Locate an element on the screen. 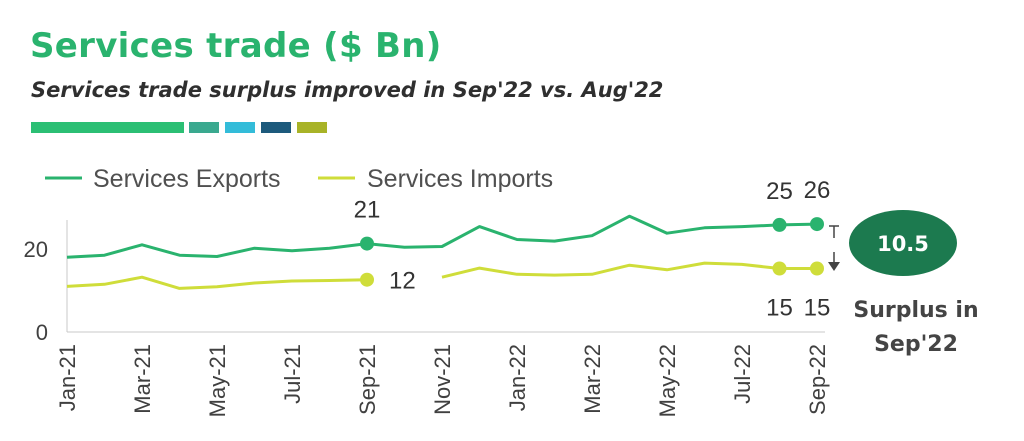 The width and height of the screenshot is (1024, 441). surplus-value: 10.5 is located at coordinates (903, 244).